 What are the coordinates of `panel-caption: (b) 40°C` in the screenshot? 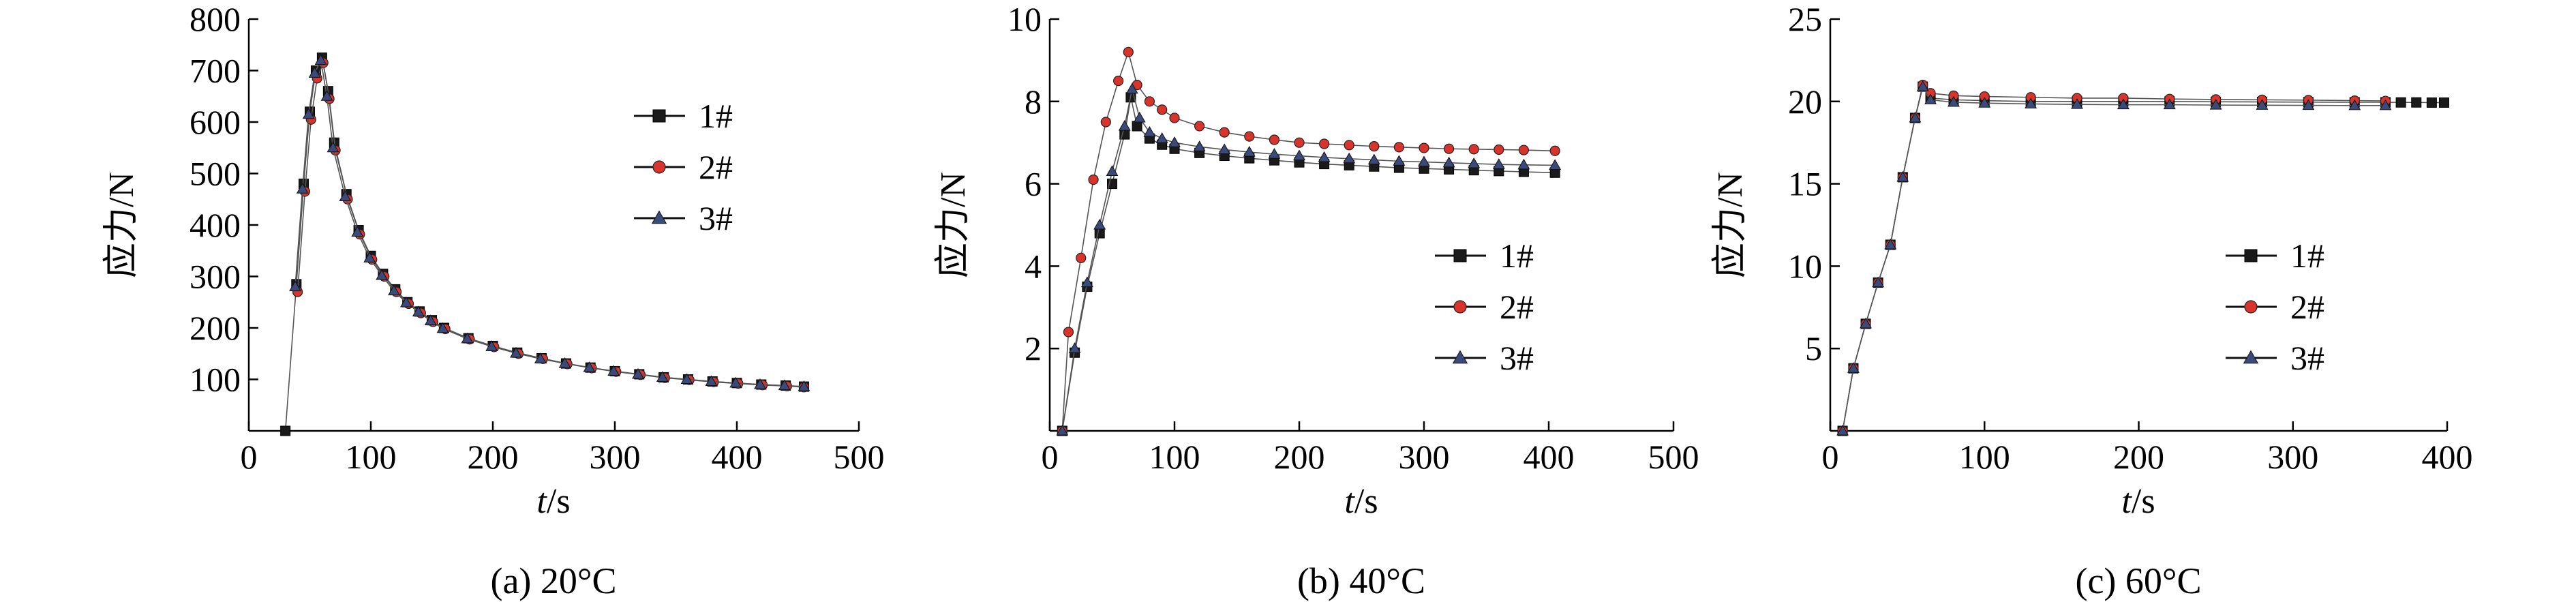 It's located at (1361, 580).